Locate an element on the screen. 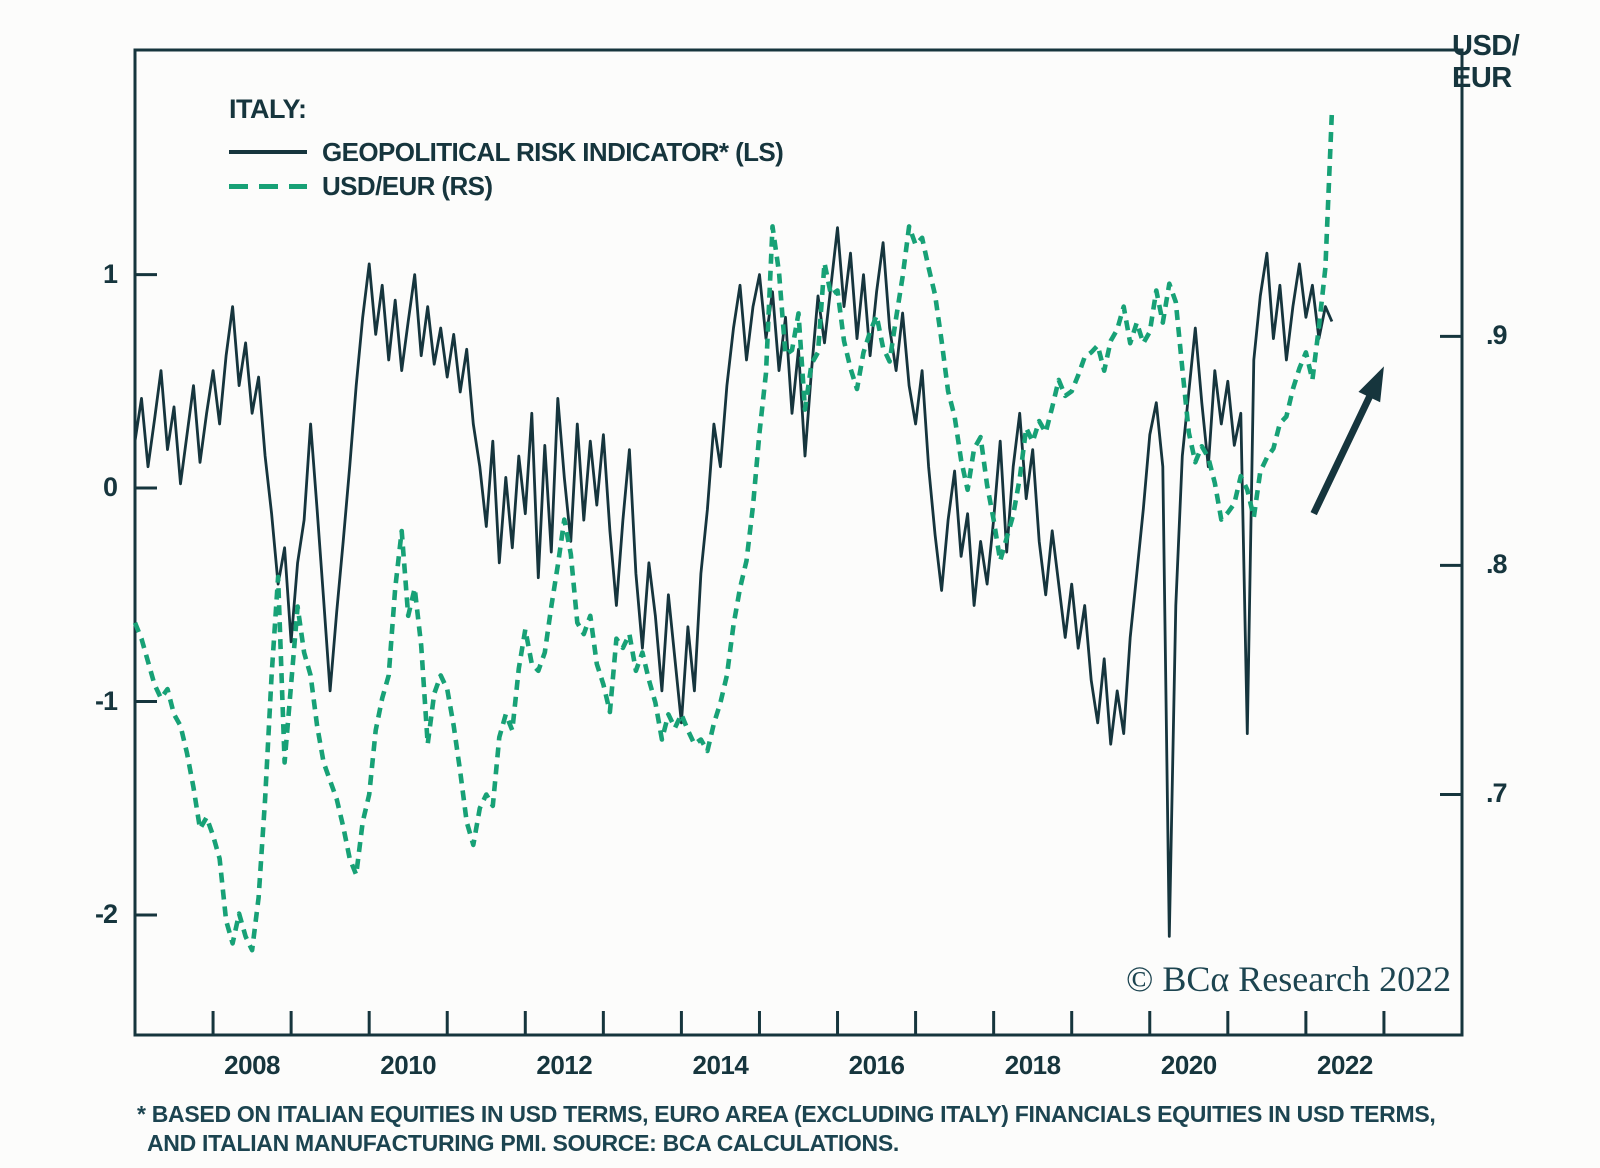 The height and width of the screenshot is (1168, 1600). dashed-line-swatch is located at coordinates (268, 186).